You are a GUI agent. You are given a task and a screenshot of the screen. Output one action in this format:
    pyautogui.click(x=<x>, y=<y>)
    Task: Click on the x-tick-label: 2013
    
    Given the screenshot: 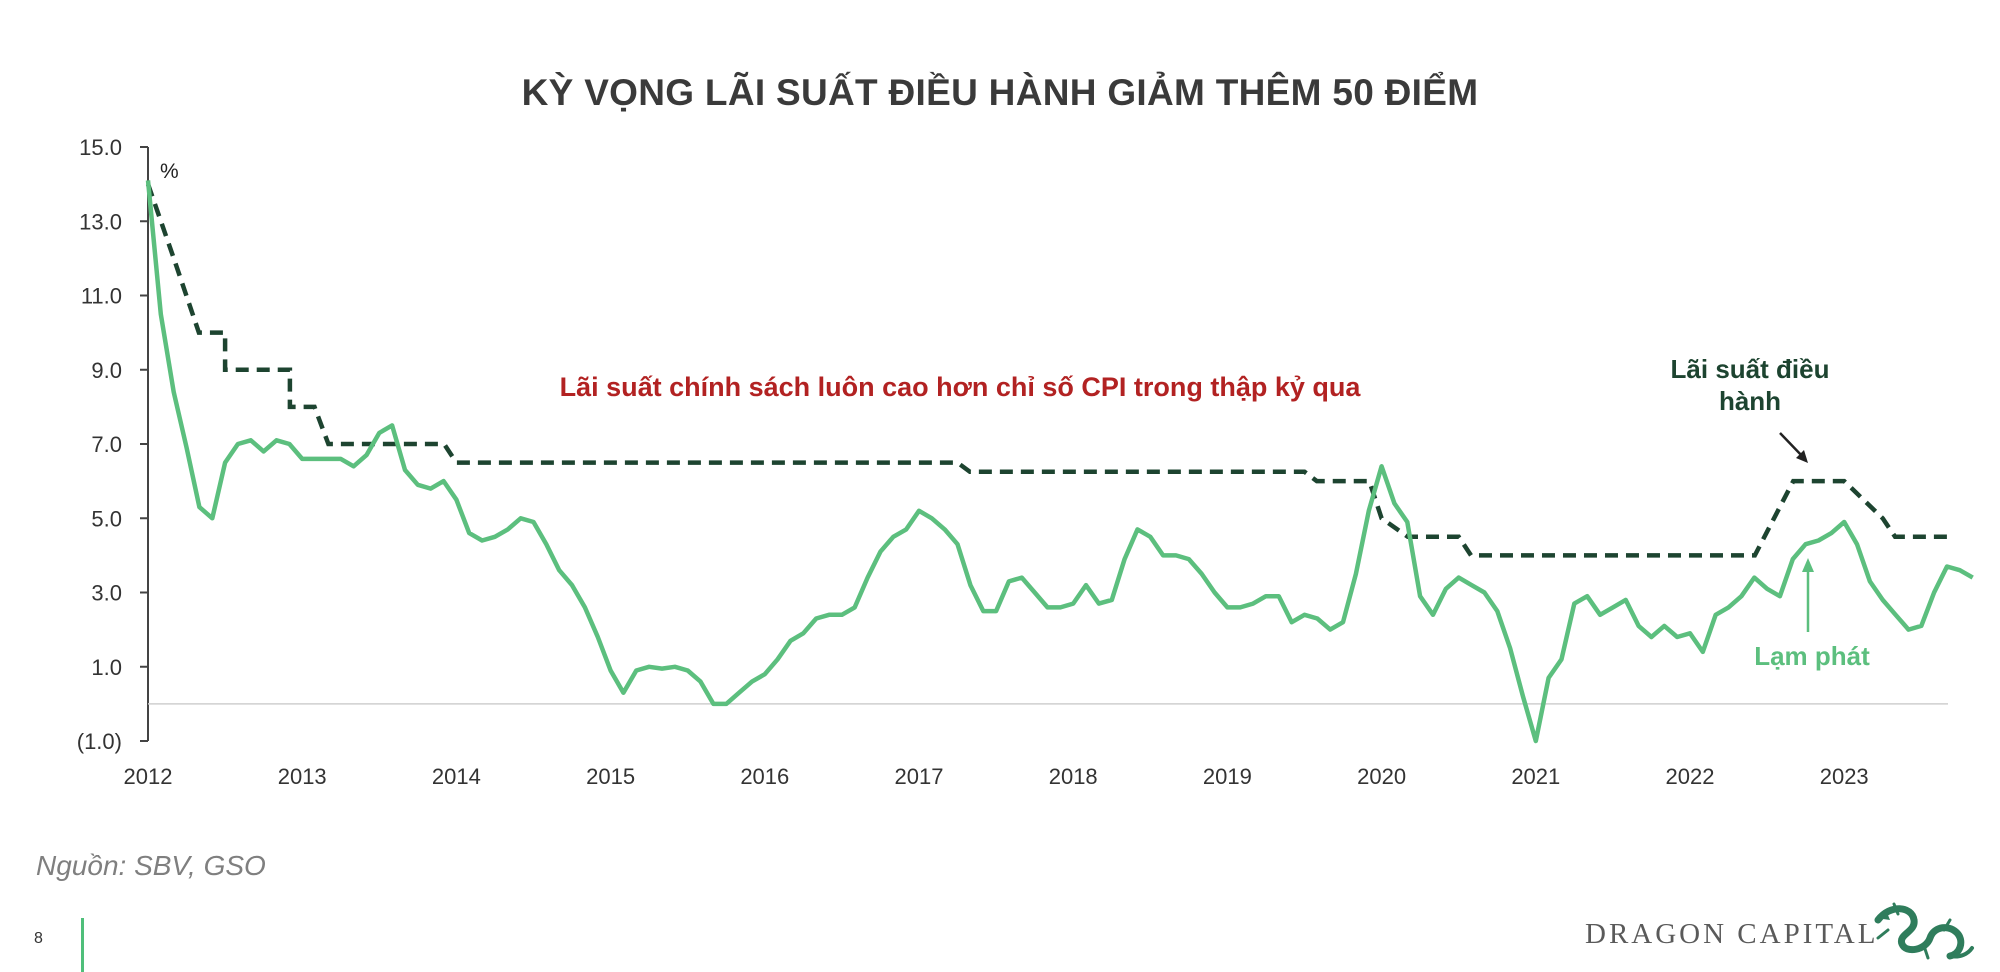 What is the action you would take?
    pyautogui.click(x=302, y=776)
    